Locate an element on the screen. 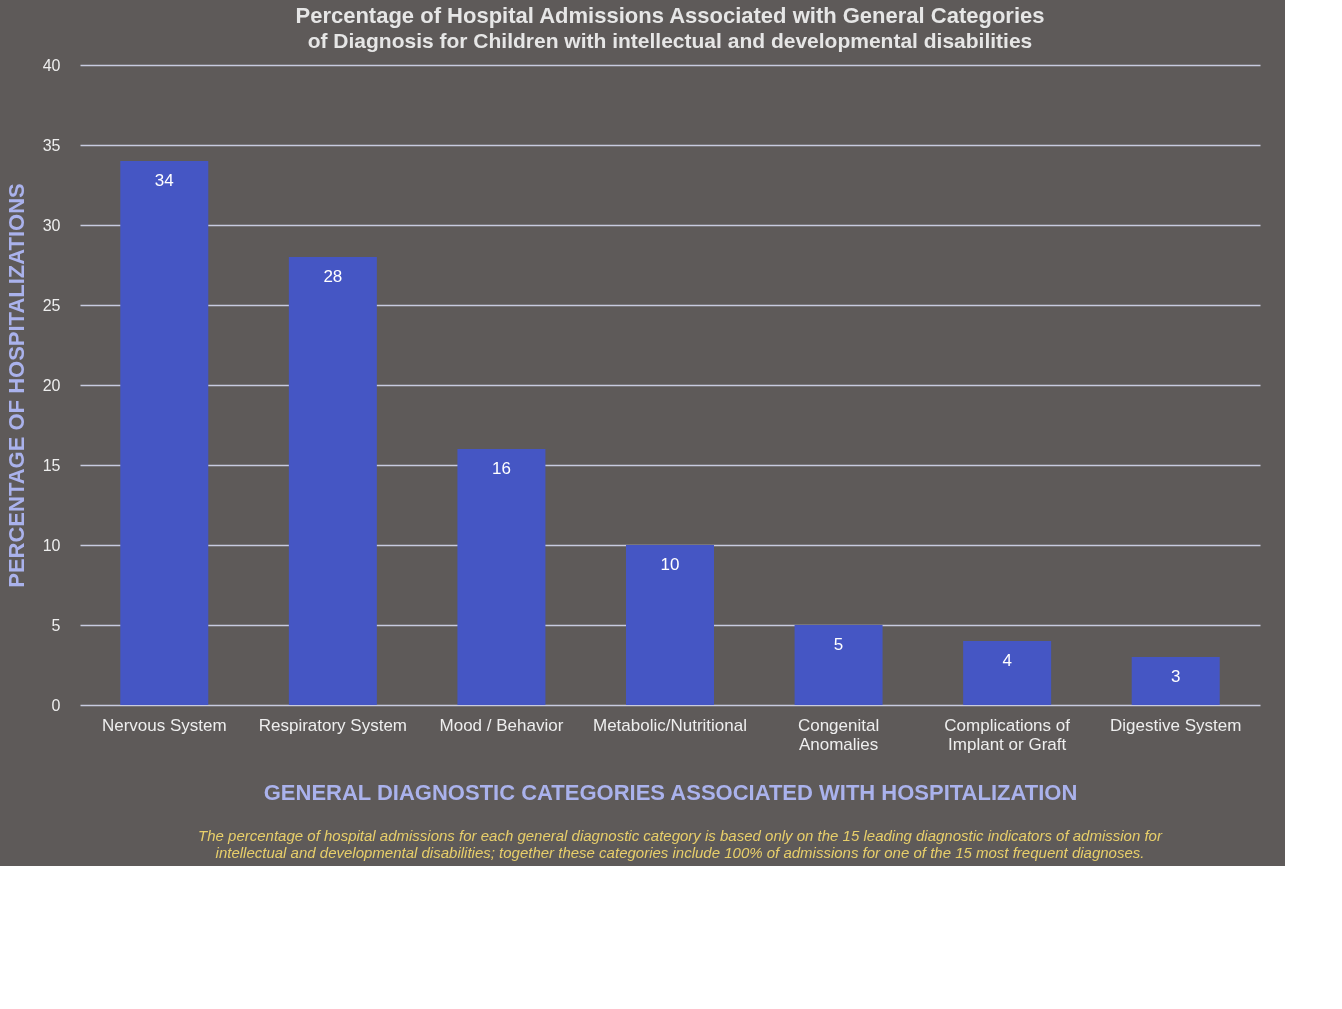 This screenshot has height=1009, width=1342. x-tick-label: Mood / Behavior is located at coordinates (501, 725).